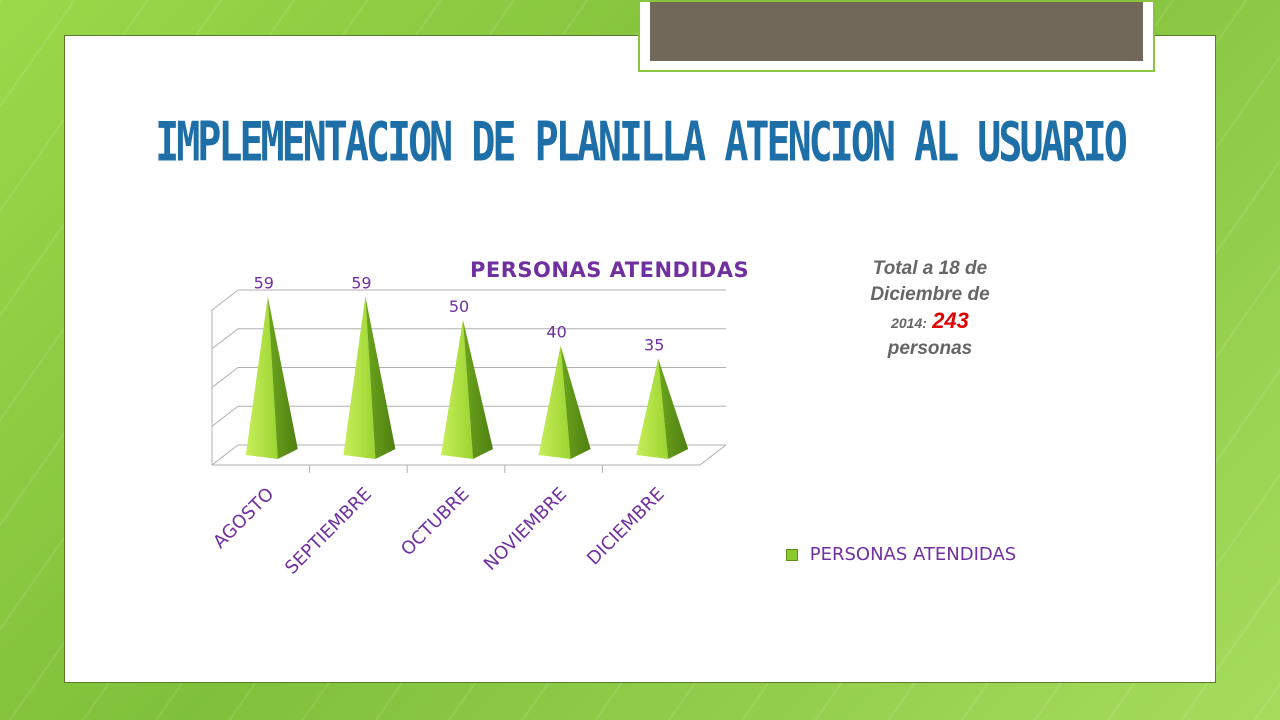  I want to click on legend-label: PERSONAS ATENDIDAS, so click(913, 554).